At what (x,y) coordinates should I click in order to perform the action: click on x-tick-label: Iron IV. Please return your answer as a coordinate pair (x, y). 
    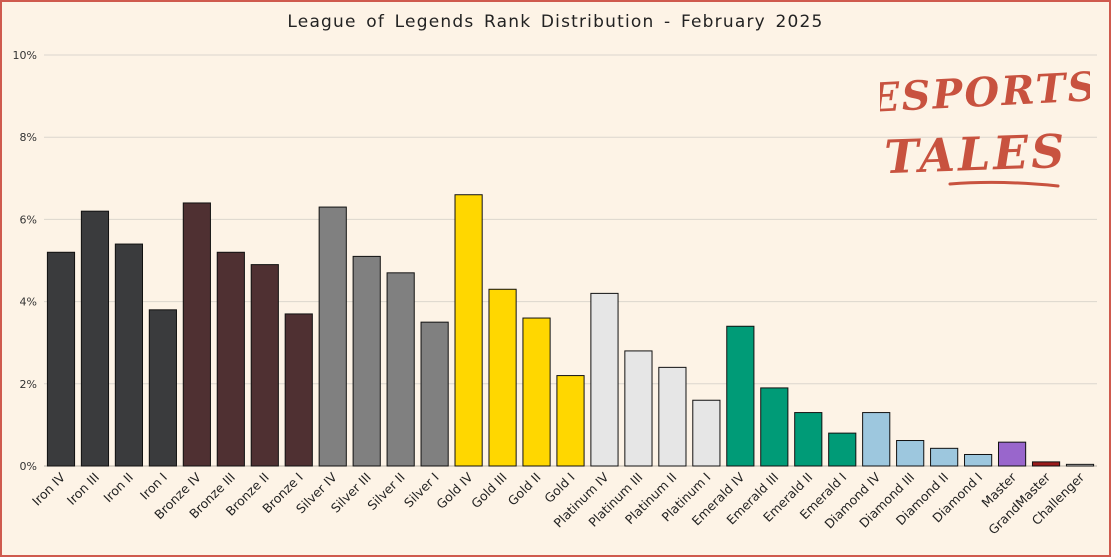
    Looking at the image, I should click on (48, 488).